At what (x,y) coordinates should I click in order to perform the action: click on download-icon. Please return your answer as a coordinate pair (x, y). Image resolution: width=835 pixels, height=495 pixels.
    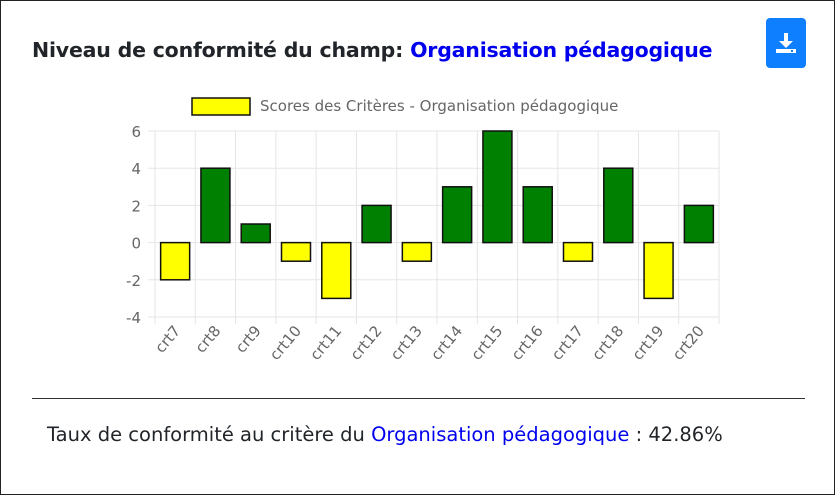
    Looking at the image, I should click on (786, 43).